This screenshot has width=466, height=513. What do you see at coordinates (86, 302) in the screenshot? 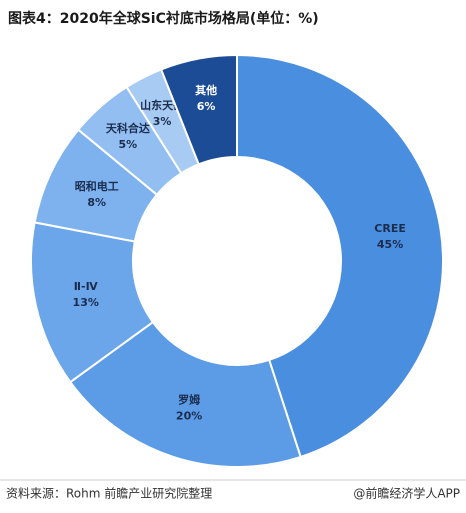
I see `segment-value: 13%` at bounding box center [86, 302].